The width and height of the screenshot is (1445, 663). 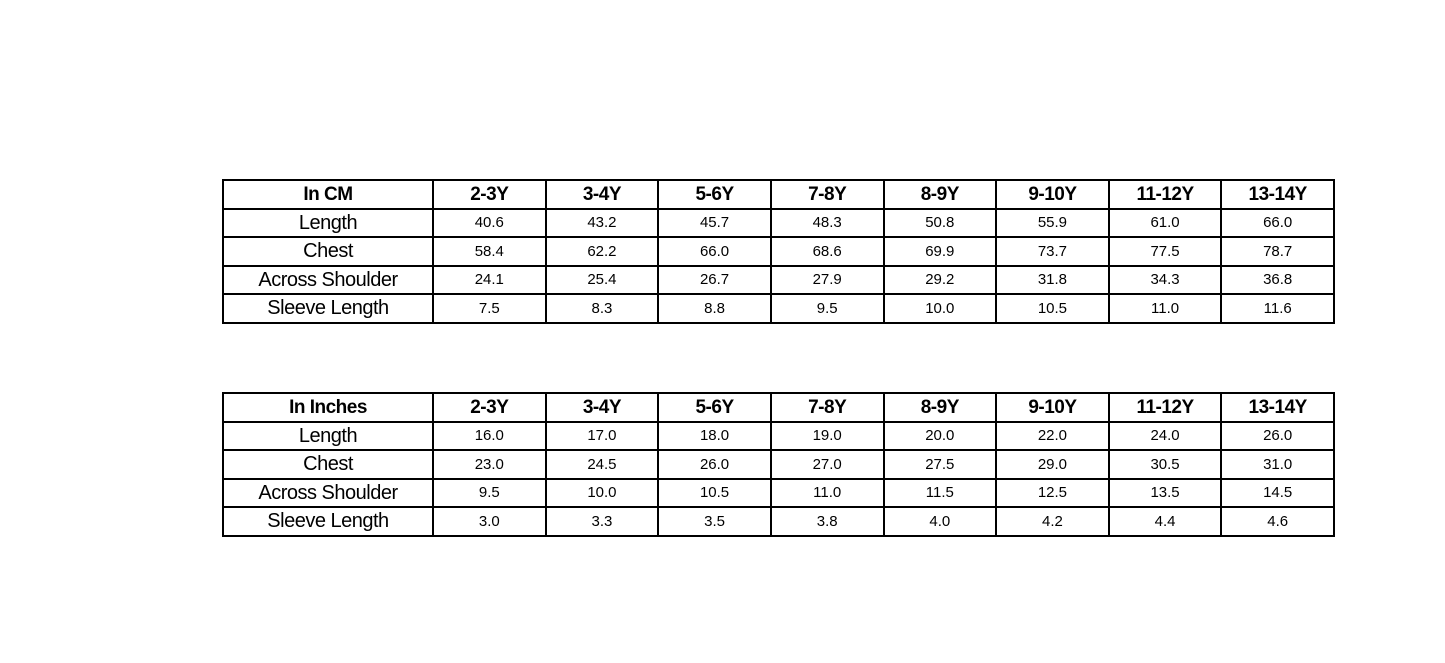 I want to click on measurement-value: 27.0, so click(x=827, y=464).